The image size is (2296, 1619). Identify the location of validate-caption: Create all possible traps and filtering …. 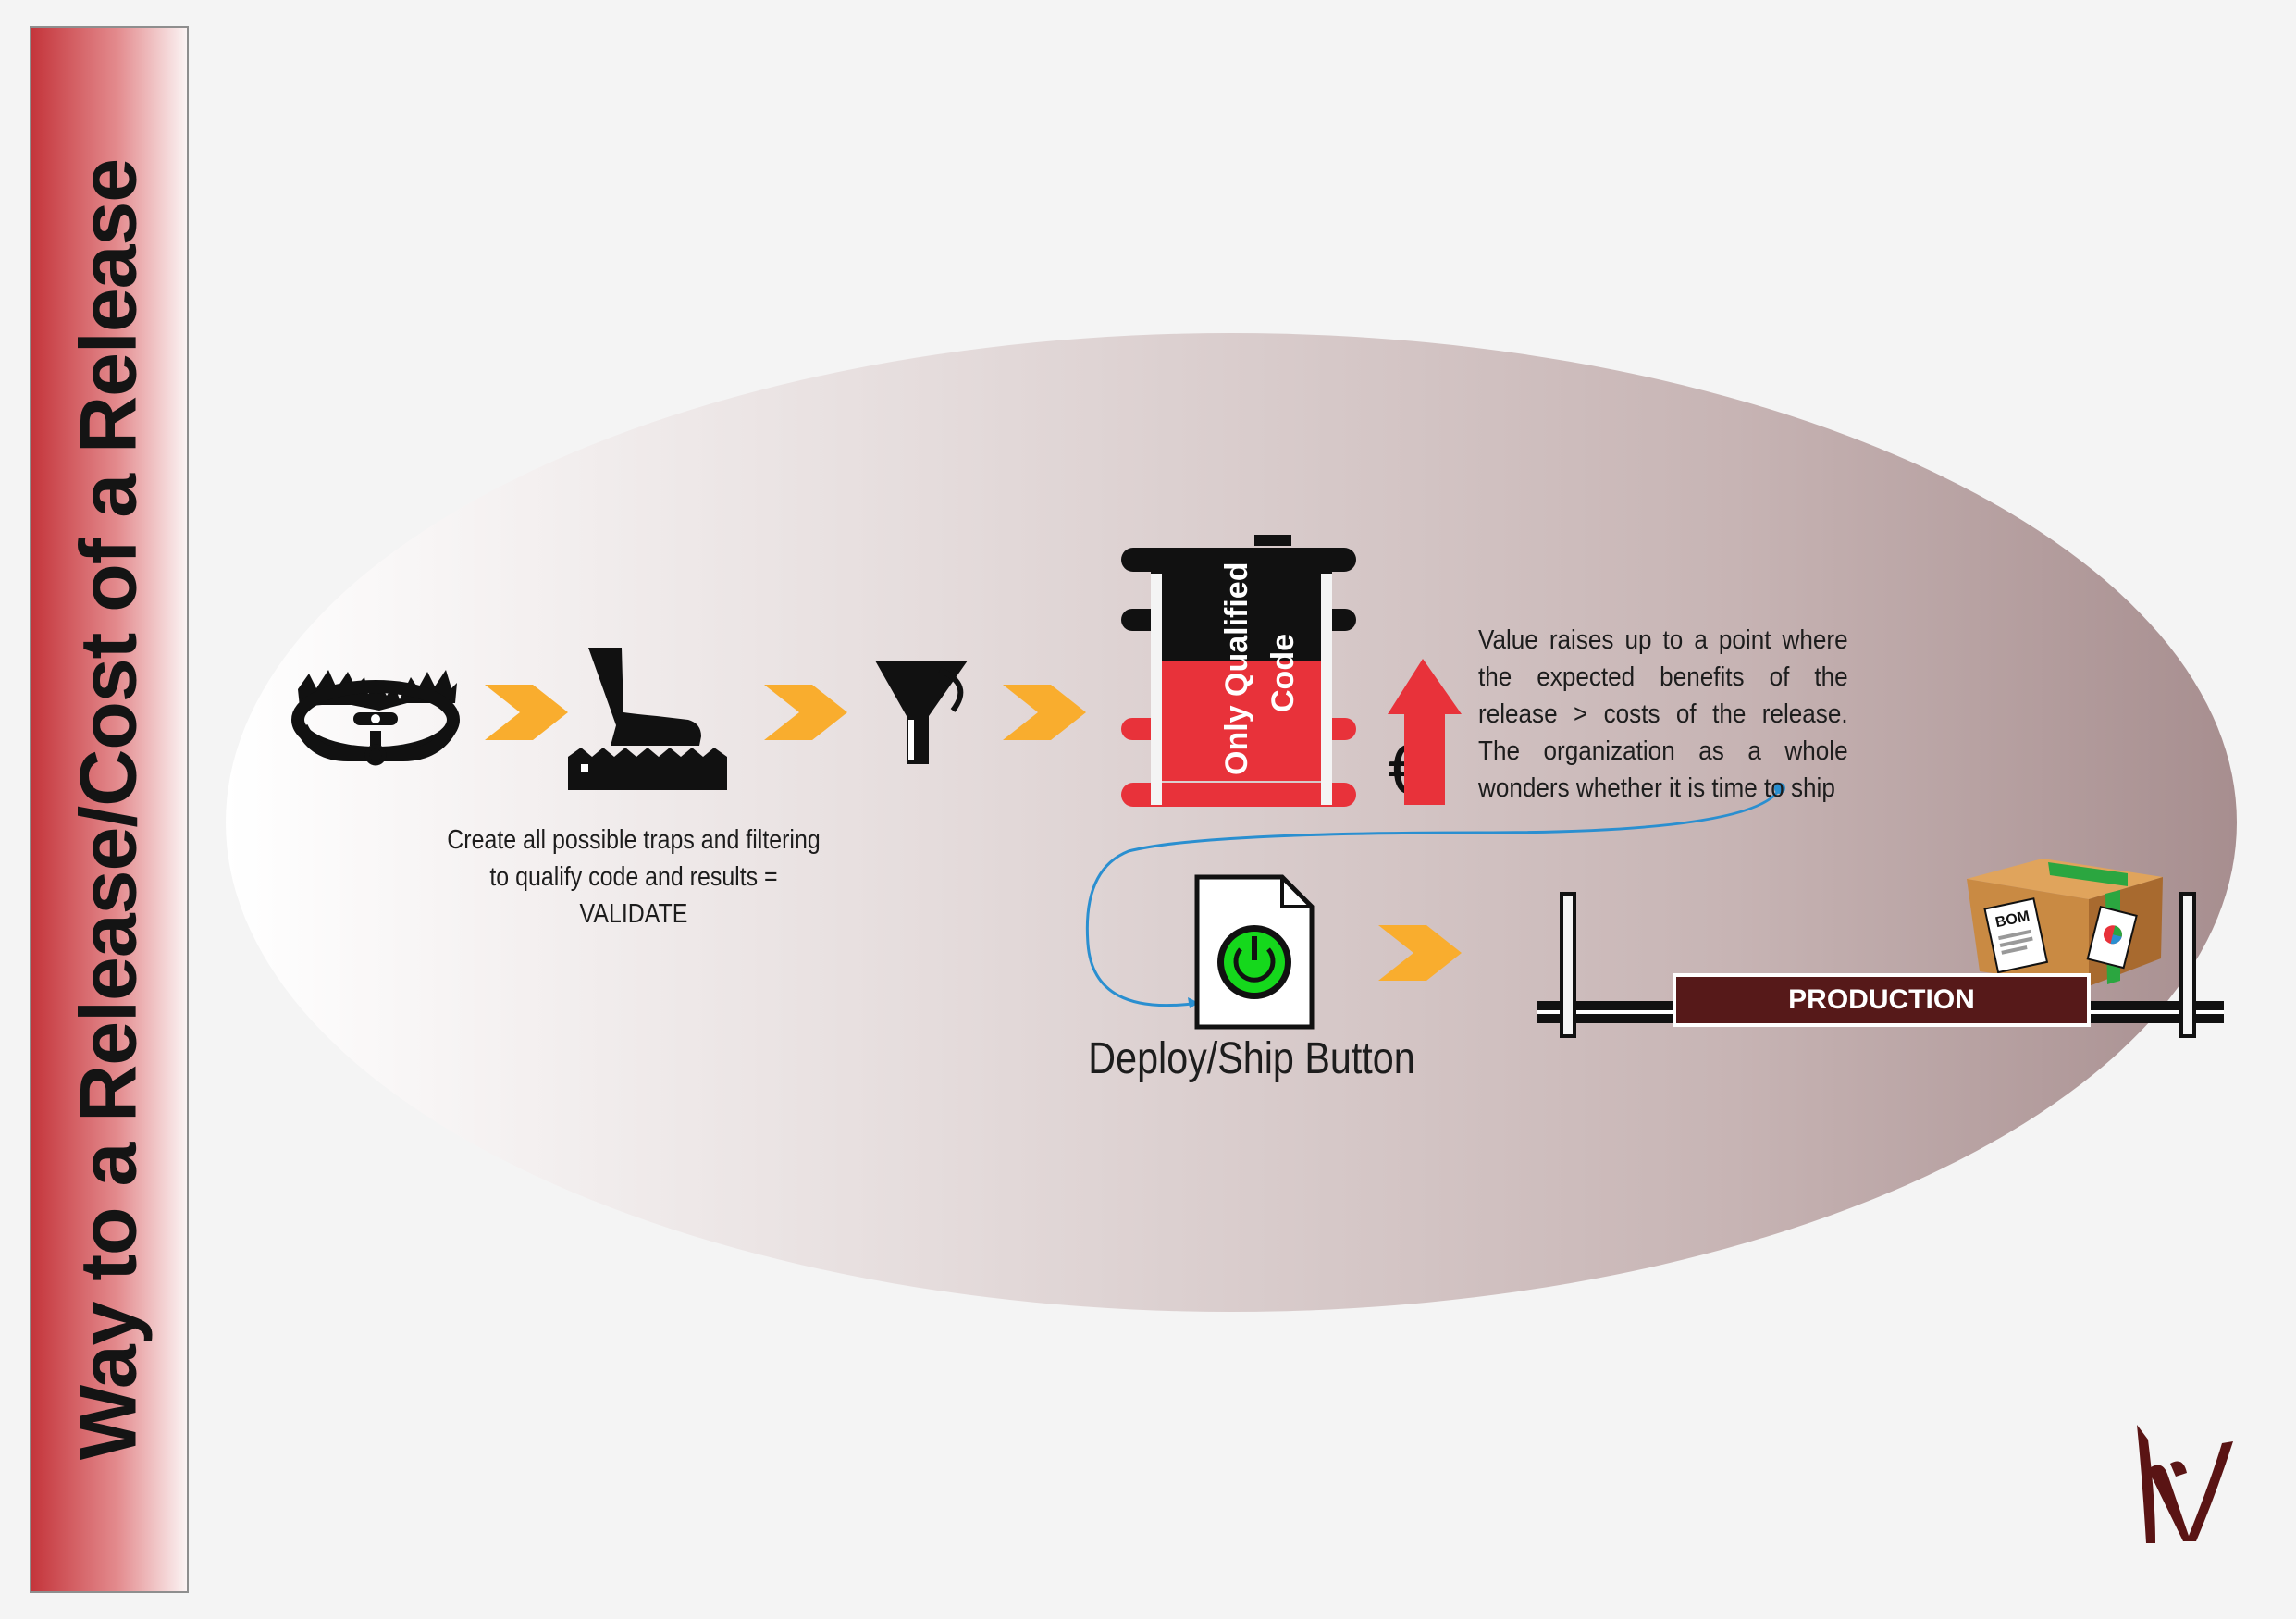
(633, 877).